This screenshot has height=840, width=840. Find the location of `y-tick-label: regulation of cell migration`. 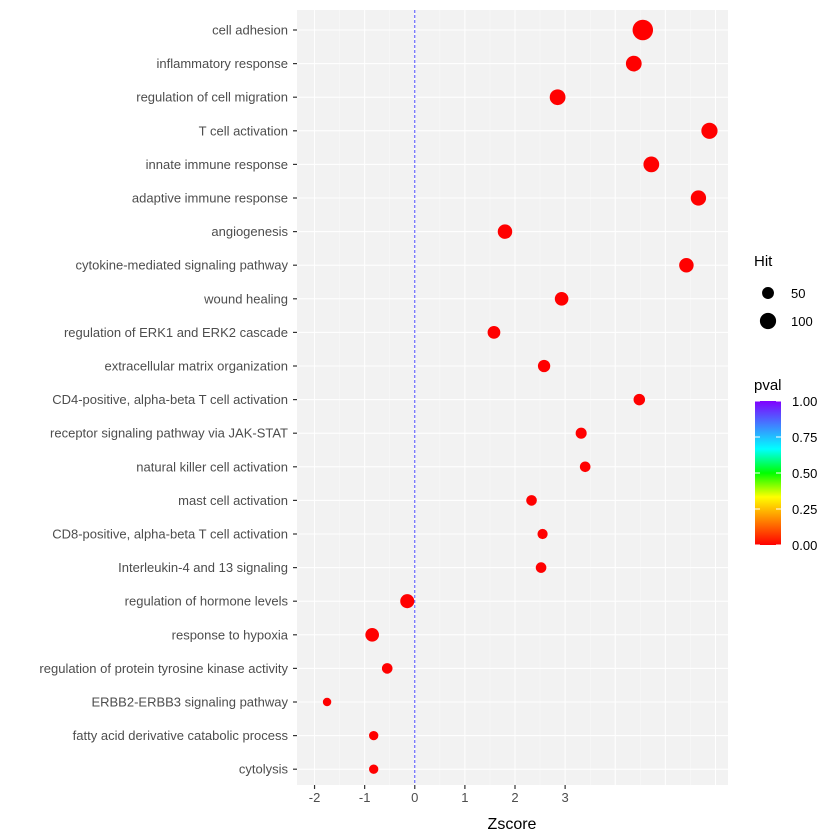

y-tick-label: regulation of cell migration is located at coordinates (212, 97).